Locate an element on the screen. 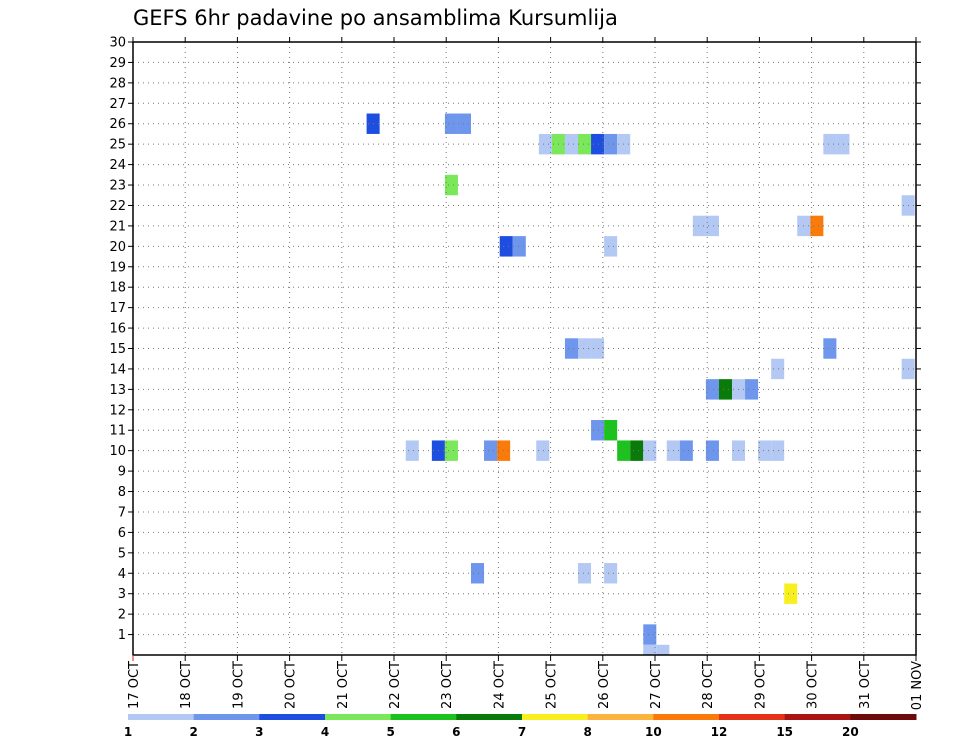  y-tick-label: 22 is located at coordinates (117, 206).